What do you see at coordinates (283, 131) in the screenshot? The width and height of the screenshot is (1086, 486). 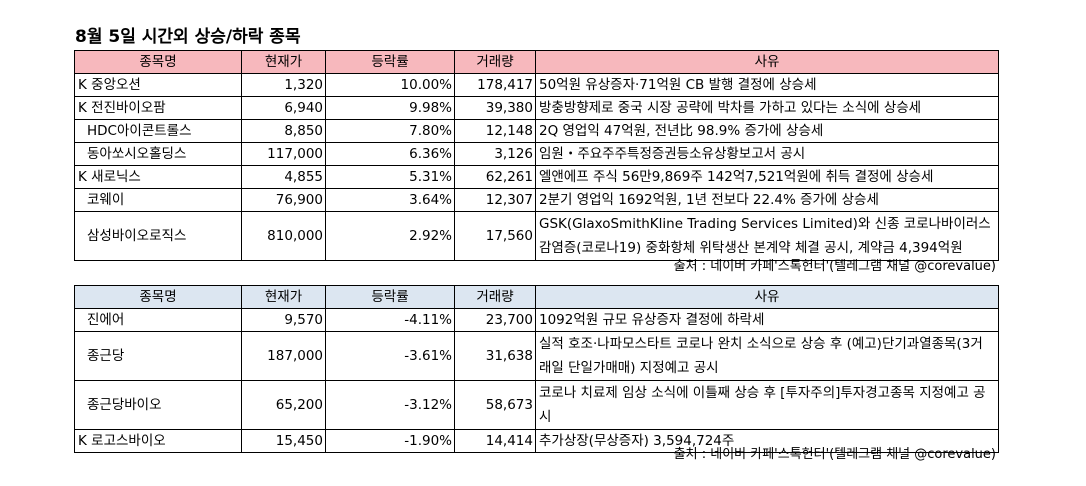 I see `stock-price: 8,850` at bounding box center [283, 131].